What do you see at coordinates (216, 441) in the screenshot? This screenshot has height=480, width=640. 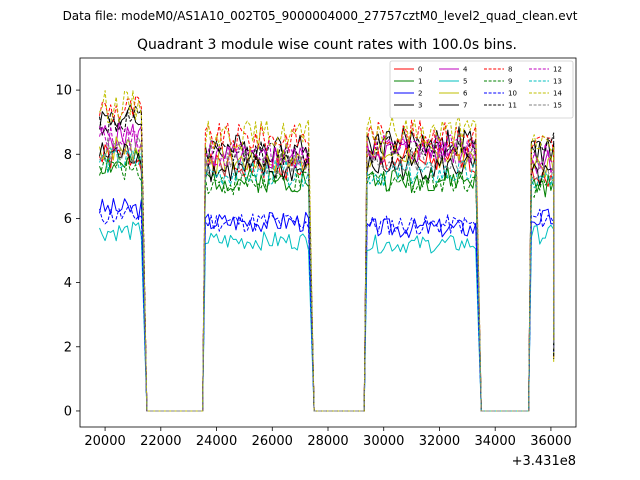 I see `x-tick-label: 24000` at bounding box center [216, 441].